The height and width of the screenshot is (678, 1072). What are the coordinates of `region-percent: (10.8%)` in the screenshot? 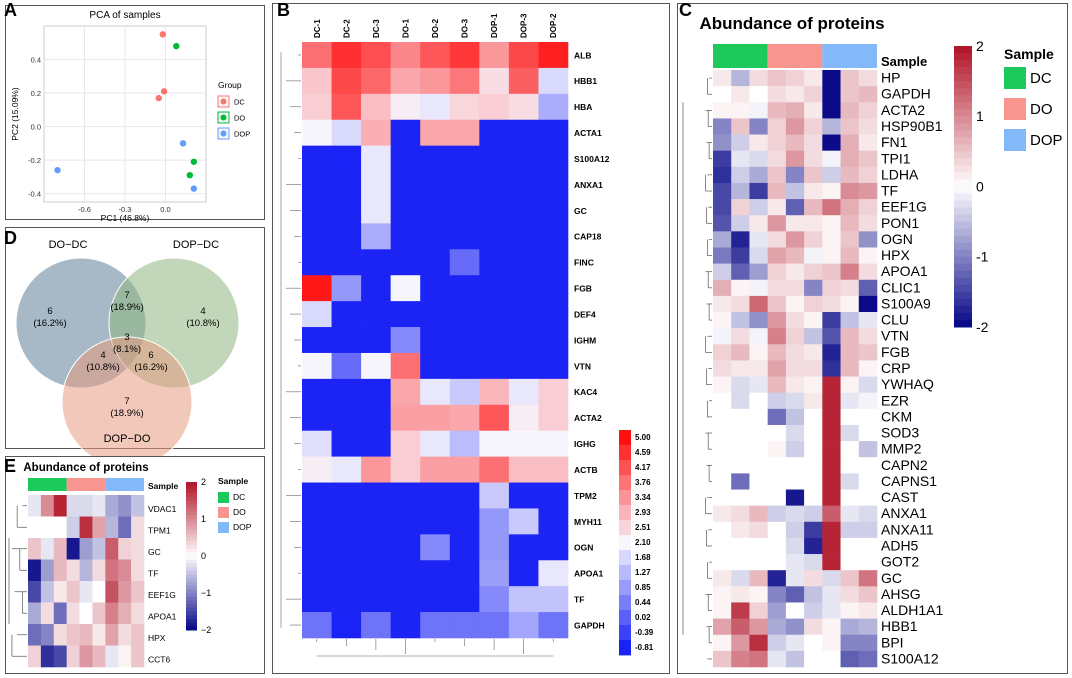 It's located at (202, 323).